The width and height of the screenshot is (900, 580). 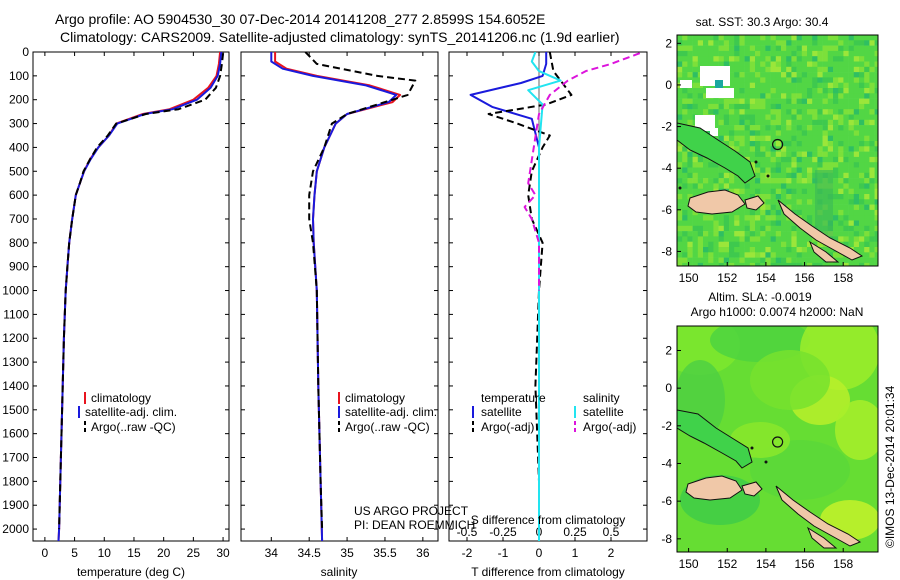 What do you see at coordinates (539, 553) in the screenshot?
I see `x-tick-label: 0` at bounding box center [539, 553].